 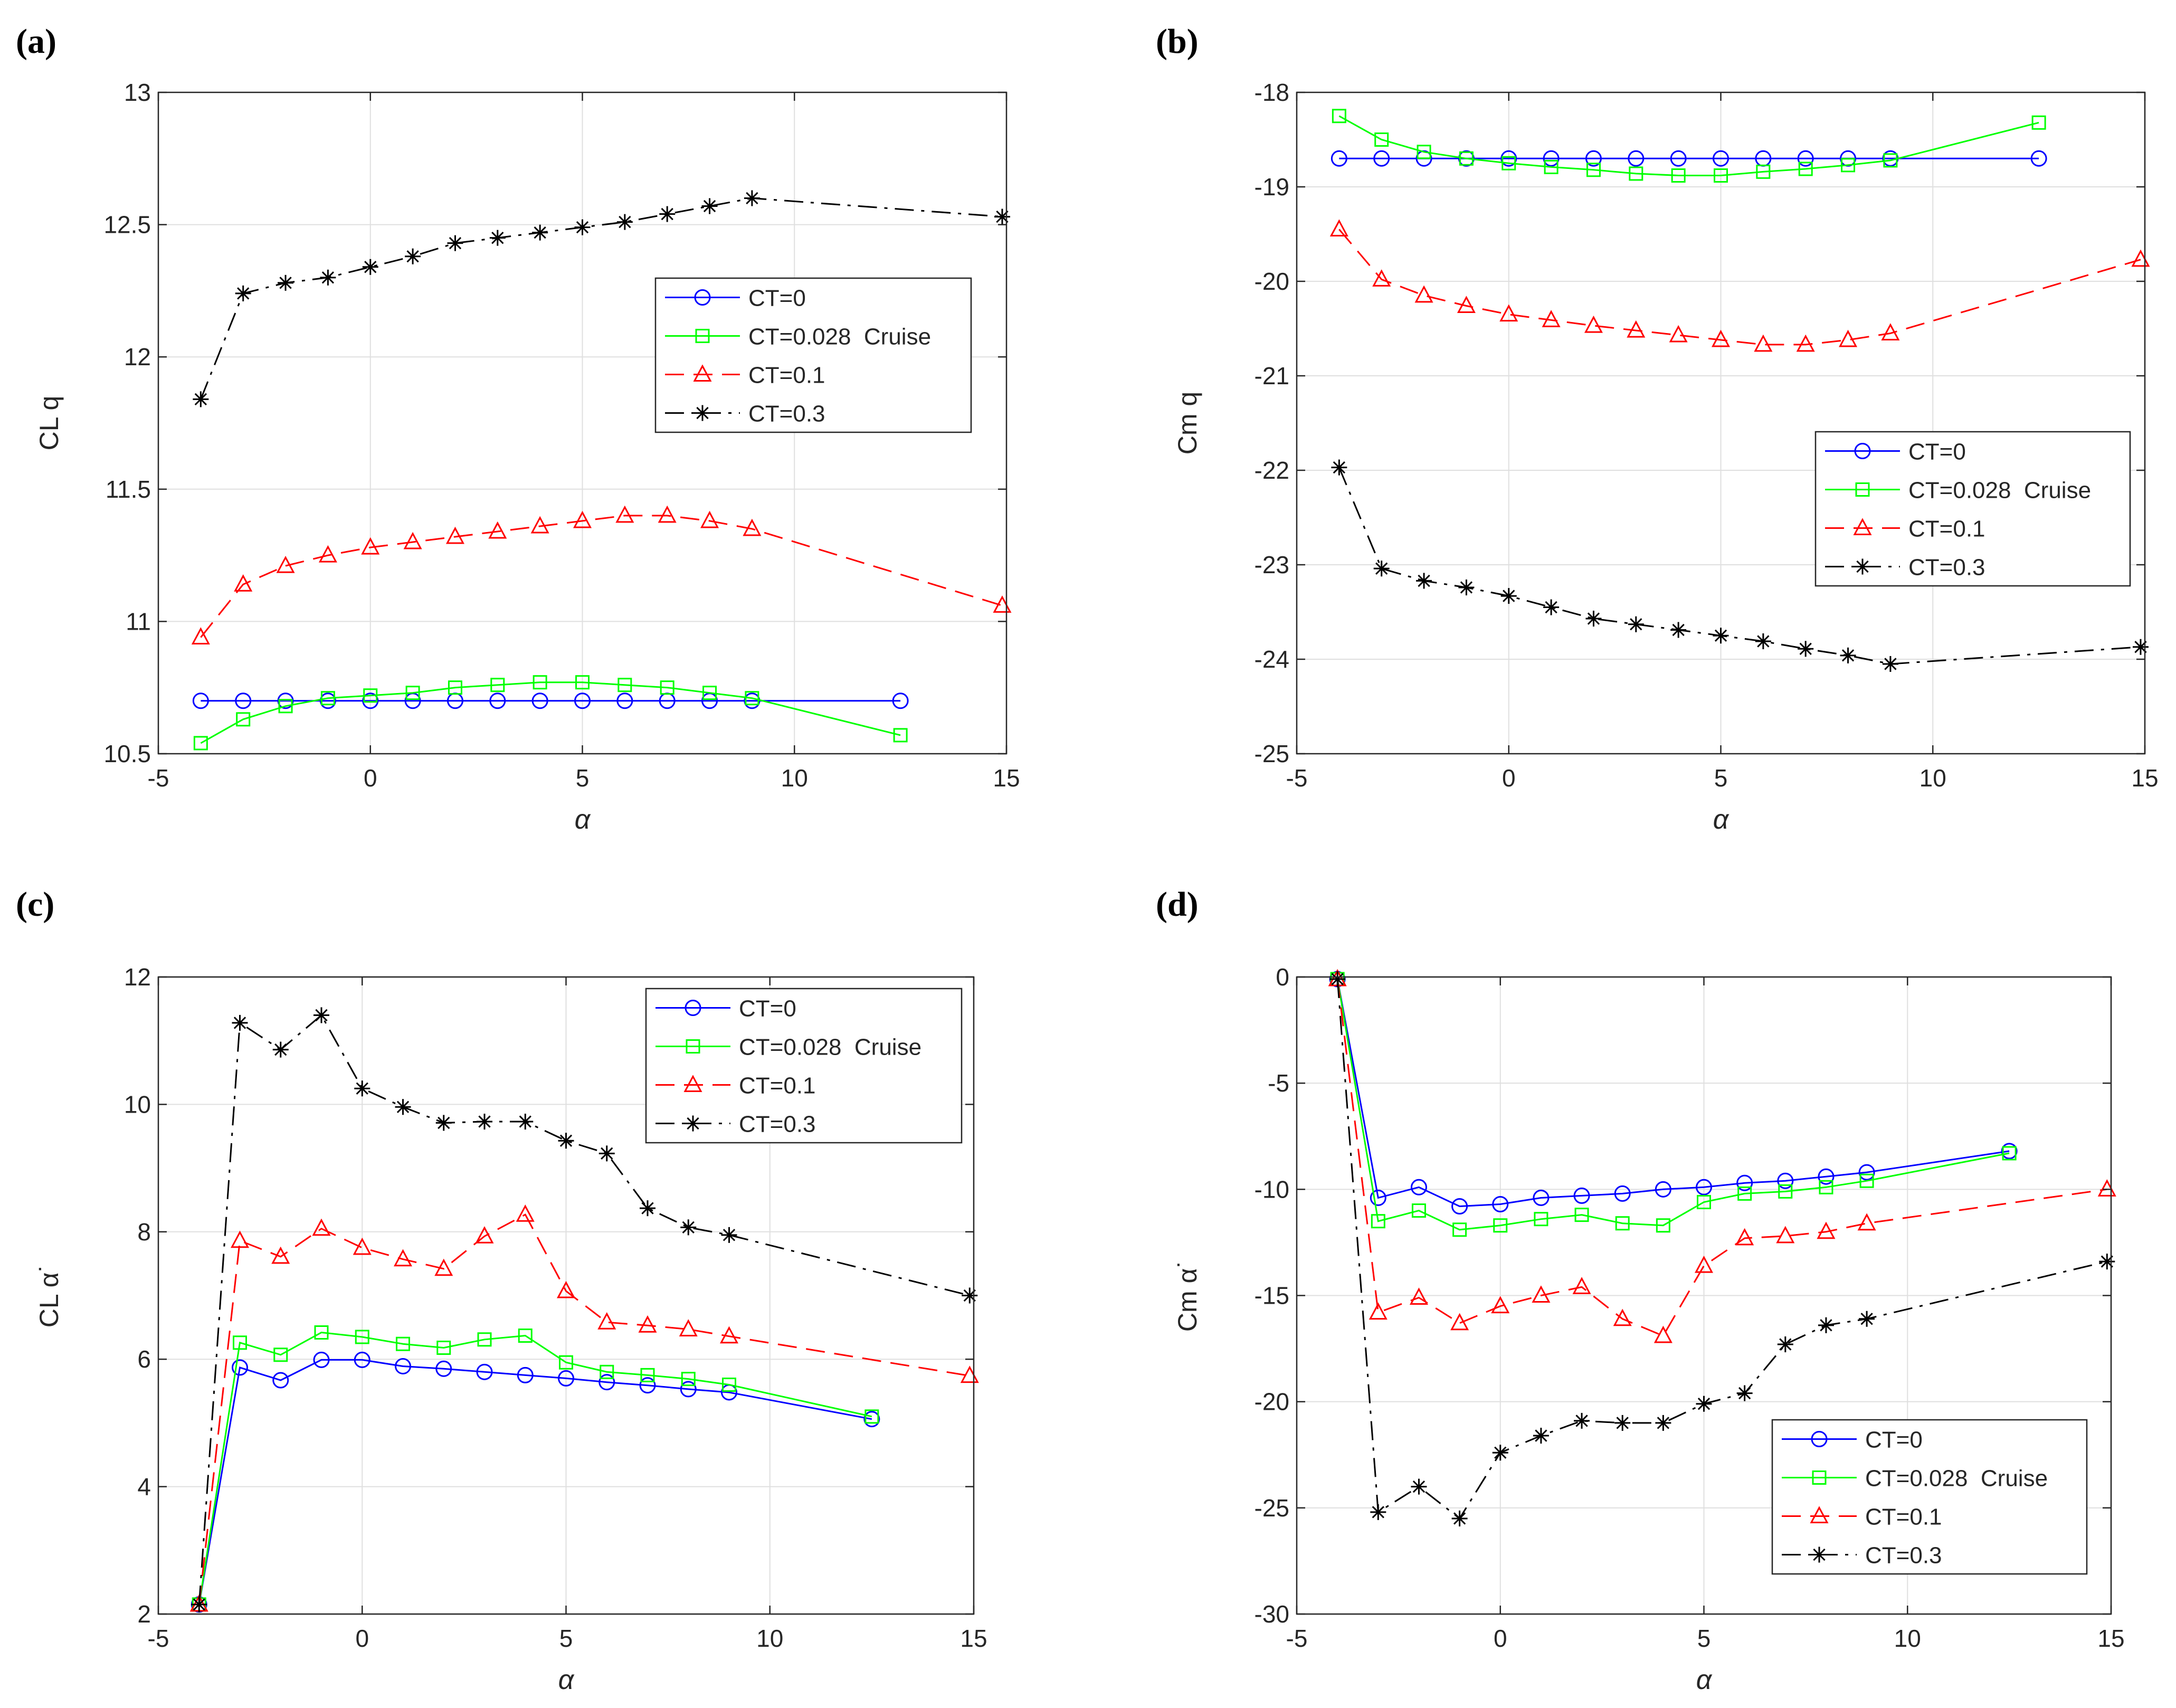 What do you see at coordinates (1272, 1296) in the screenshot?
I see `y-tick-label: -15` at bounding box center [1272, 1296].